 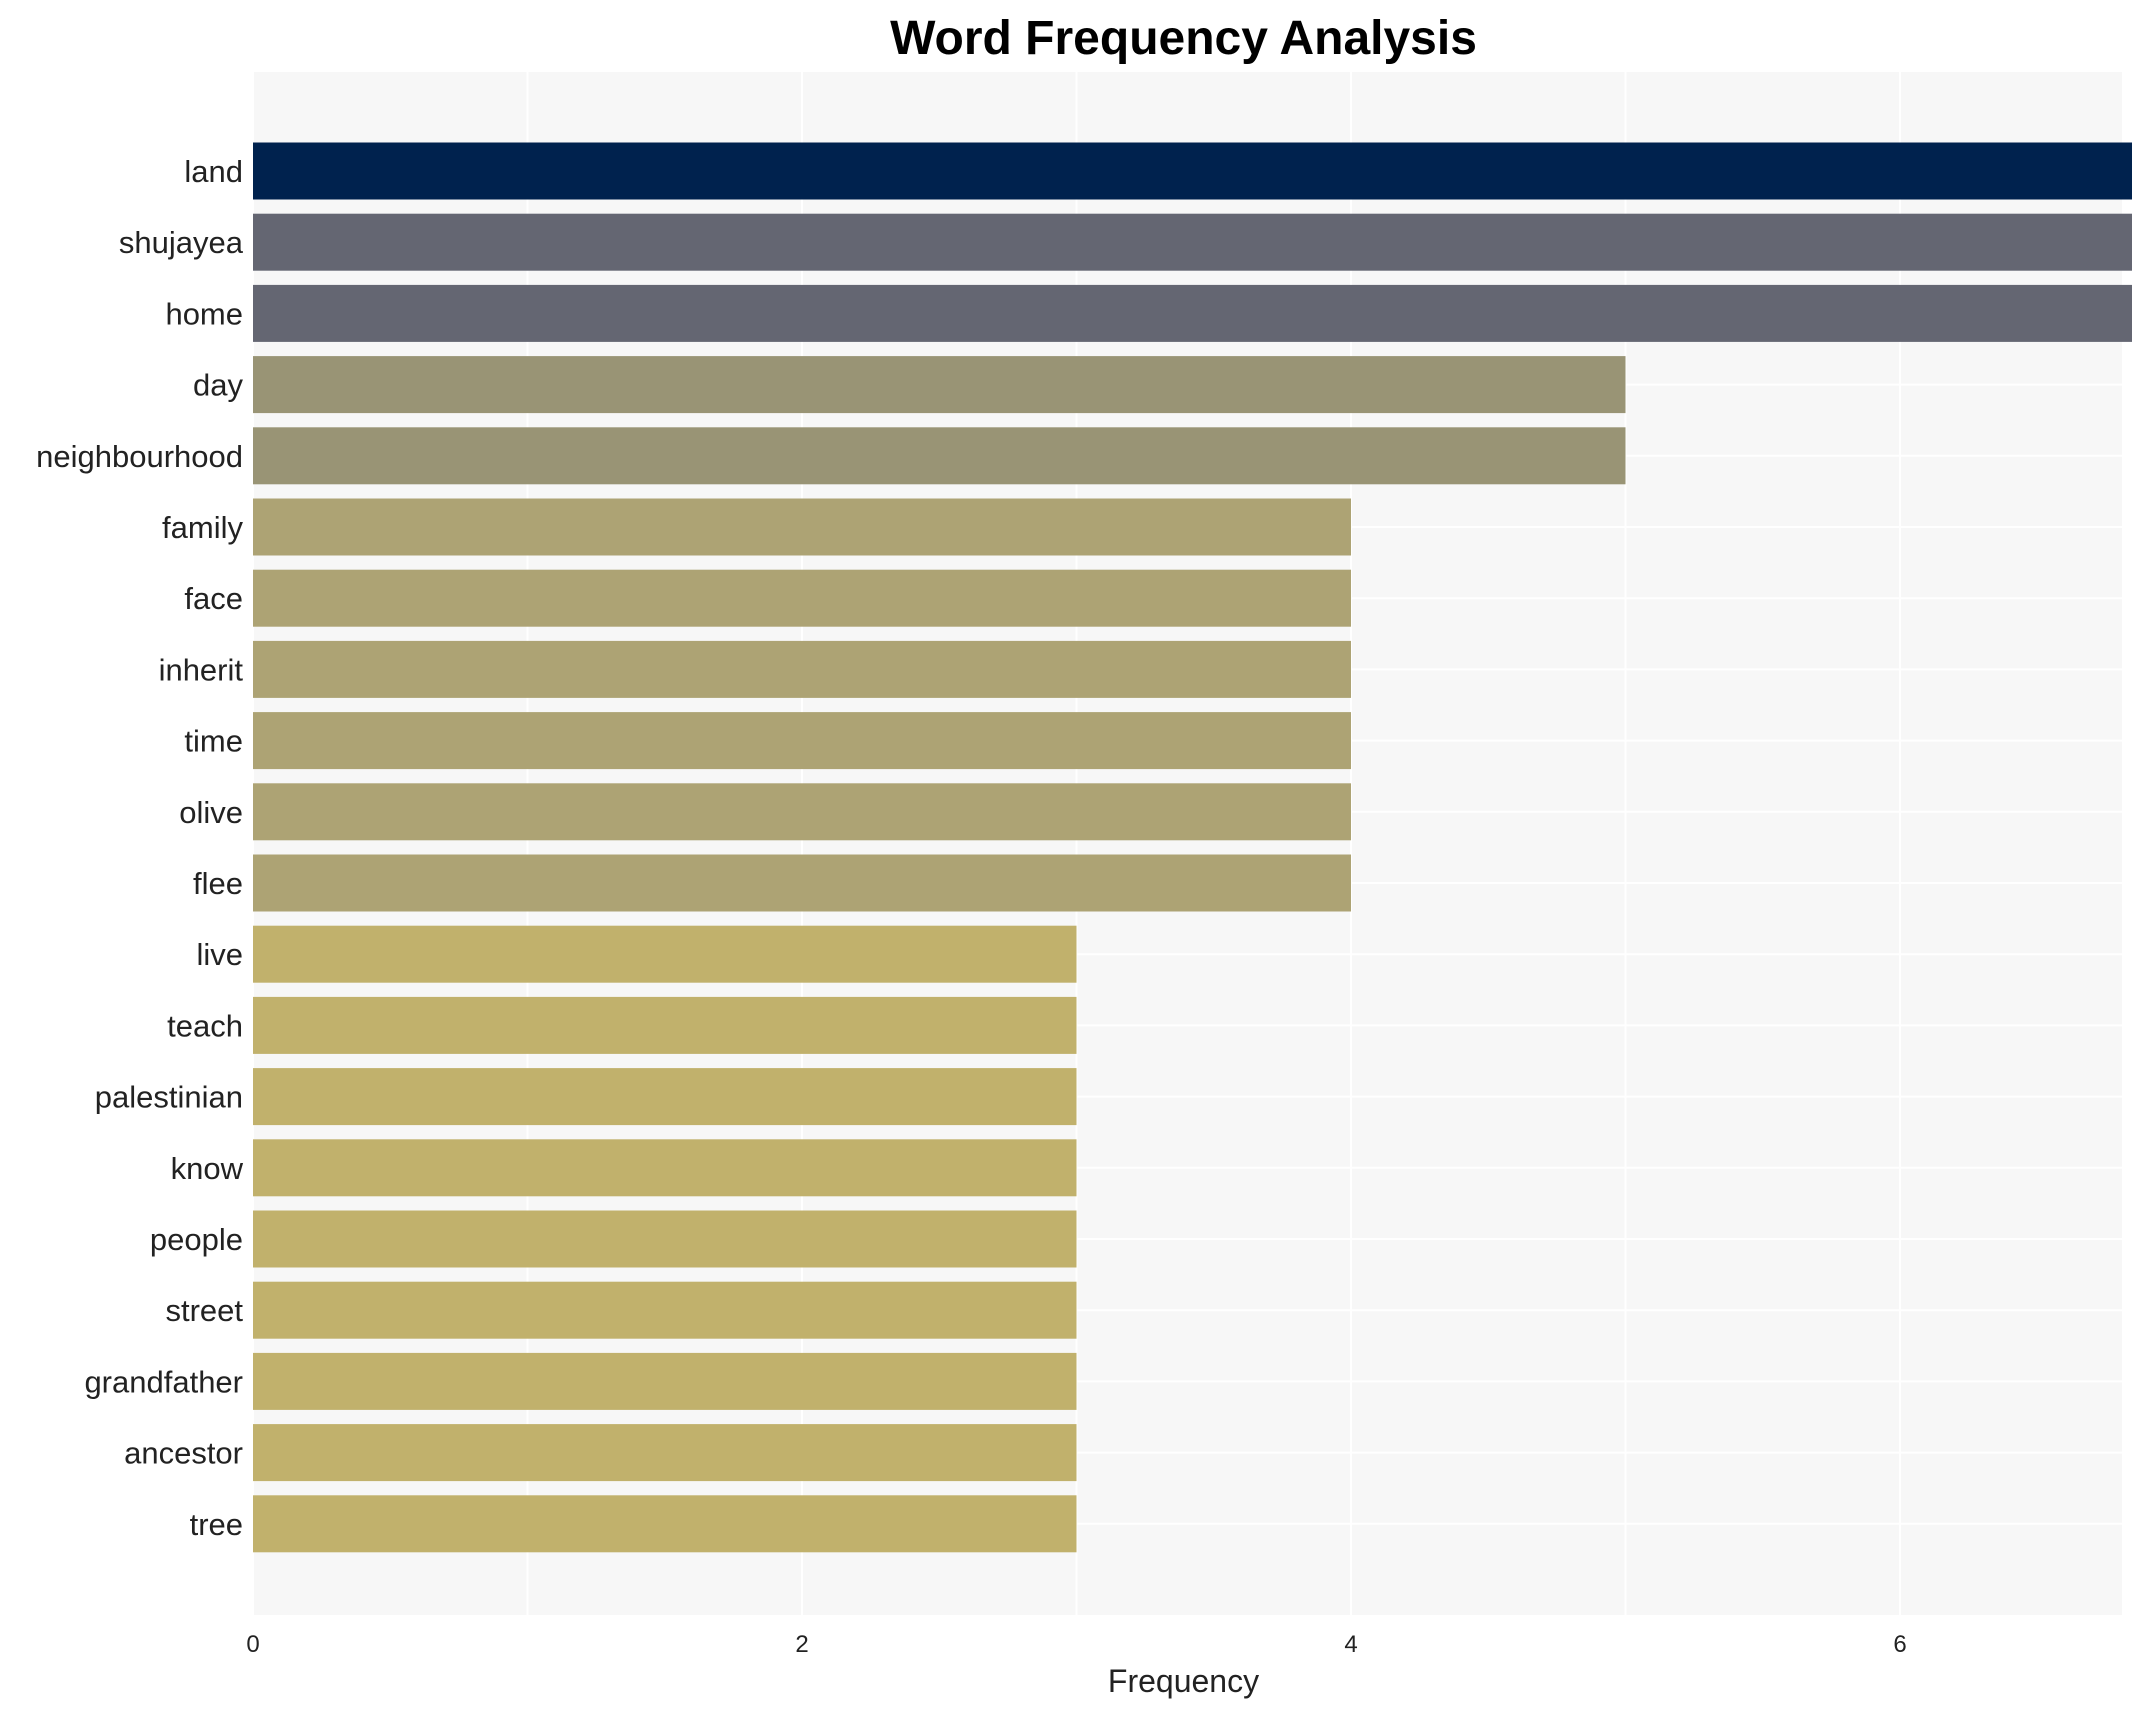 I want to click on bar-live, so click(x=665, y=954).